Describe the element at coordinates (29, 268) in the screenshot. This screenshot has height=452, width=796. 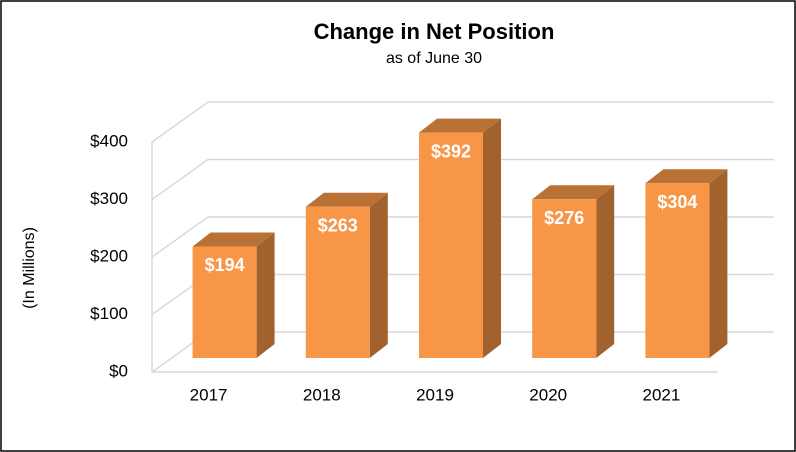
I see `y-axis-label: (In Millions)` at that location.